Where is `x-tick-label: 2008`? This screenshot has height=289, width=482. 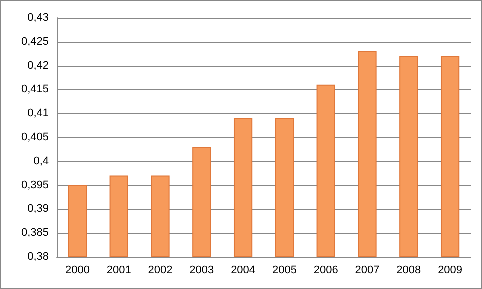 x-tick-label: 2008 is located at coordinates (409, 270).